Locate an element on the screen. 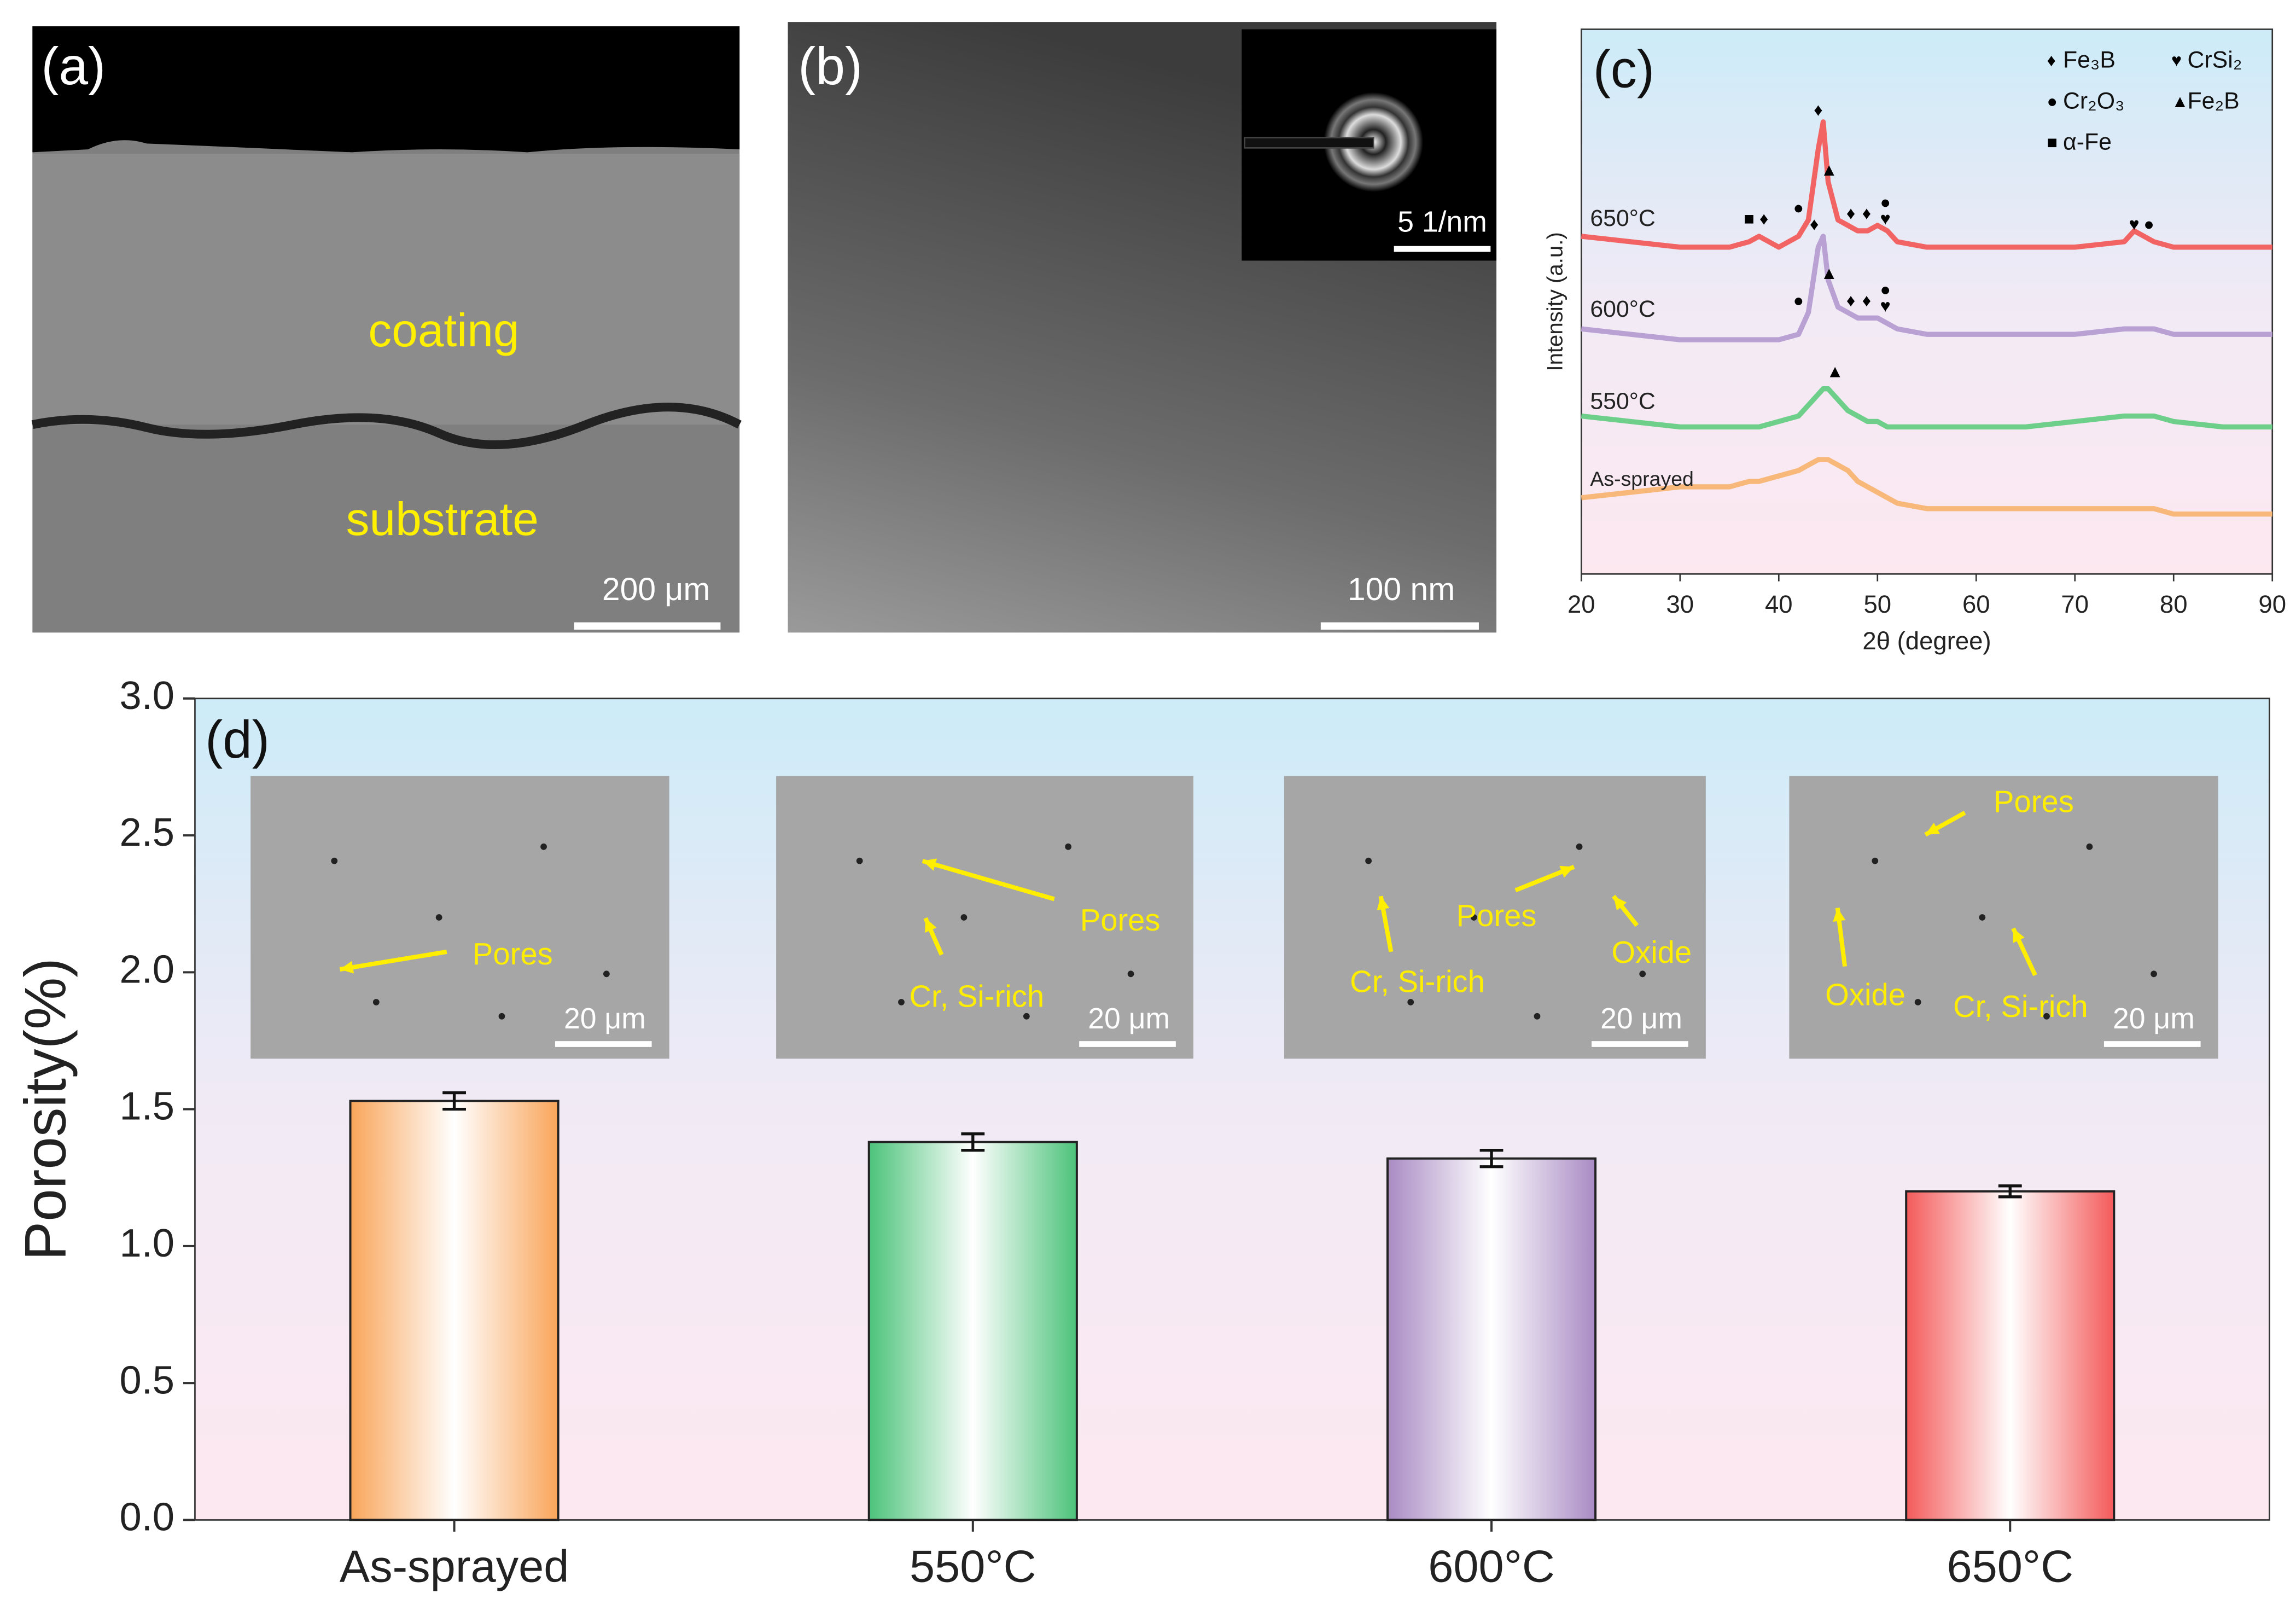  series-label: 650°C is located at coordinates (1622, 218).